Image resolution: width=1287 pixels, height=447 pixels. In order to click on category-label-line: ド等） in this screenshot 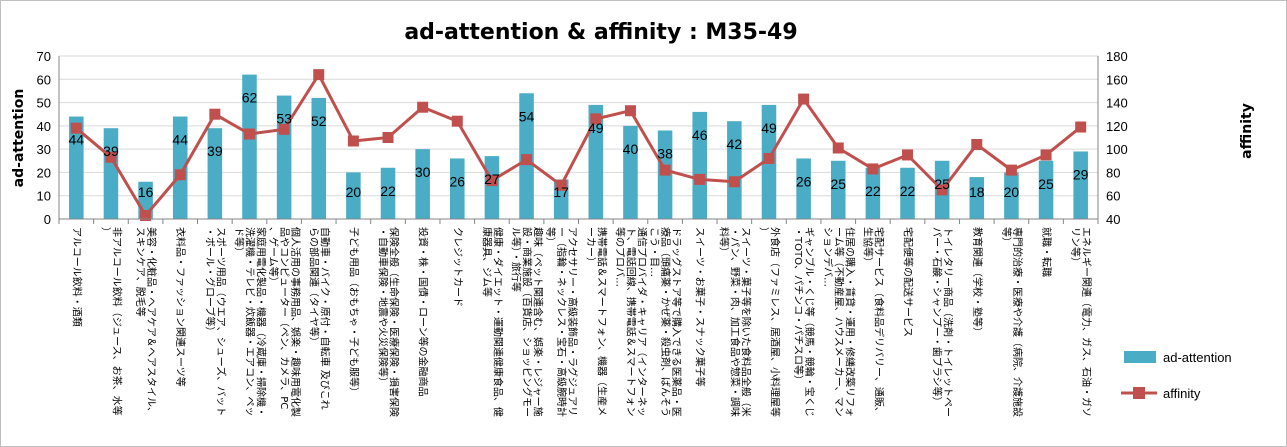, I will do `click(238, 242)`.